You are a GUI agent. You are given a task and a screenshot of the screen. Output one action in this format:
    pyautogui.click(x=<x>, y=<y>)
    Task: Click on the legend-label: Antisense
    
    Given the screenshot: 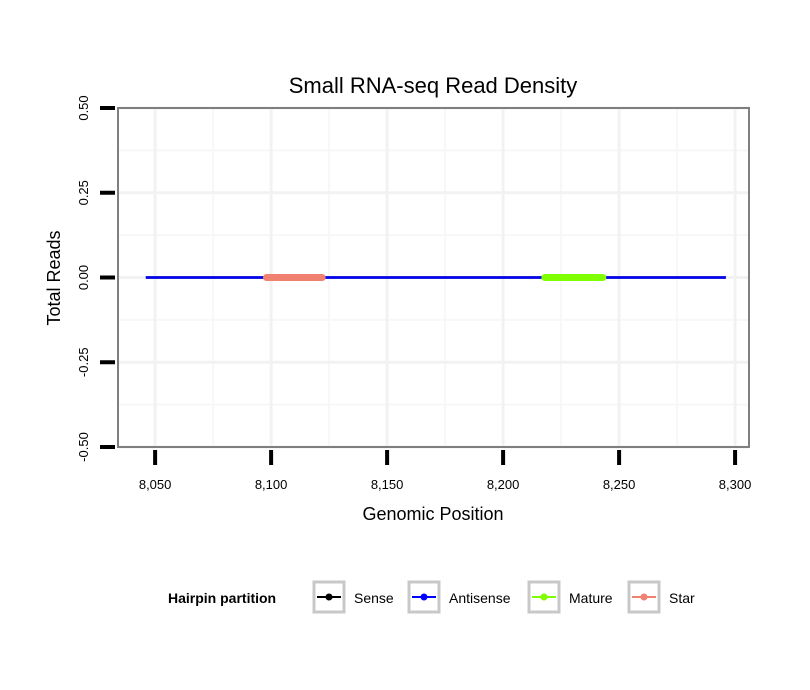 What is the action you would take?
    pyautogui.click(x=480, y=598)
    